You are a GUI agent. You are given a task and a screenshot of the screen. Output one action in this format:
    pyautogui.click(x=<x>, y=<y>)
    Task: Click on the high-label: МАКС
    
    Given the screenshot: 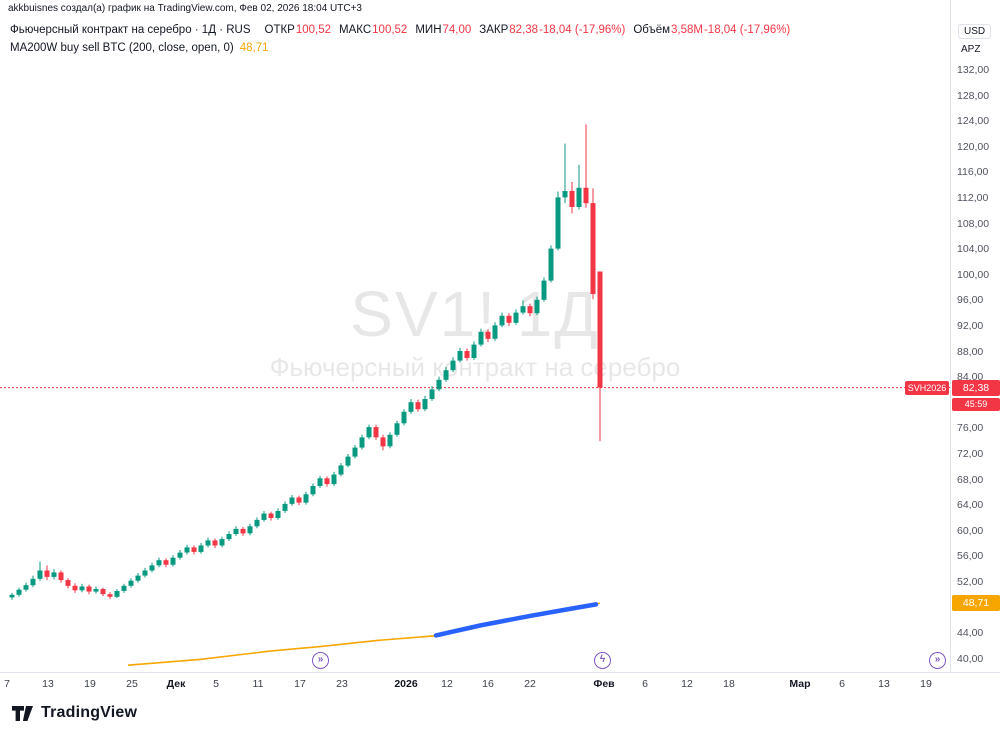 What is the action you would take?
    pyautogui.click(x=355, y=30)
    